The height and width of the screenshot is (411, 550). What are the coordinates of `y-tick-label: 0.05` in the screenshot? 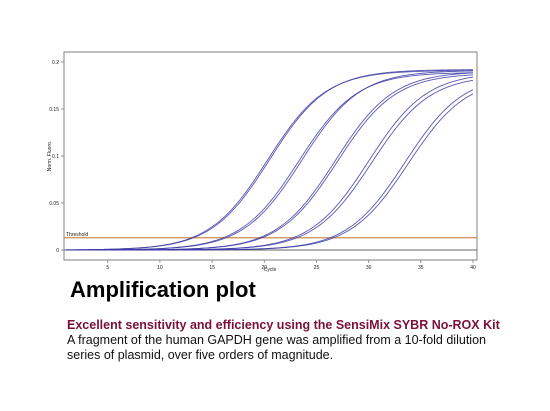 It's located at (54, 204).